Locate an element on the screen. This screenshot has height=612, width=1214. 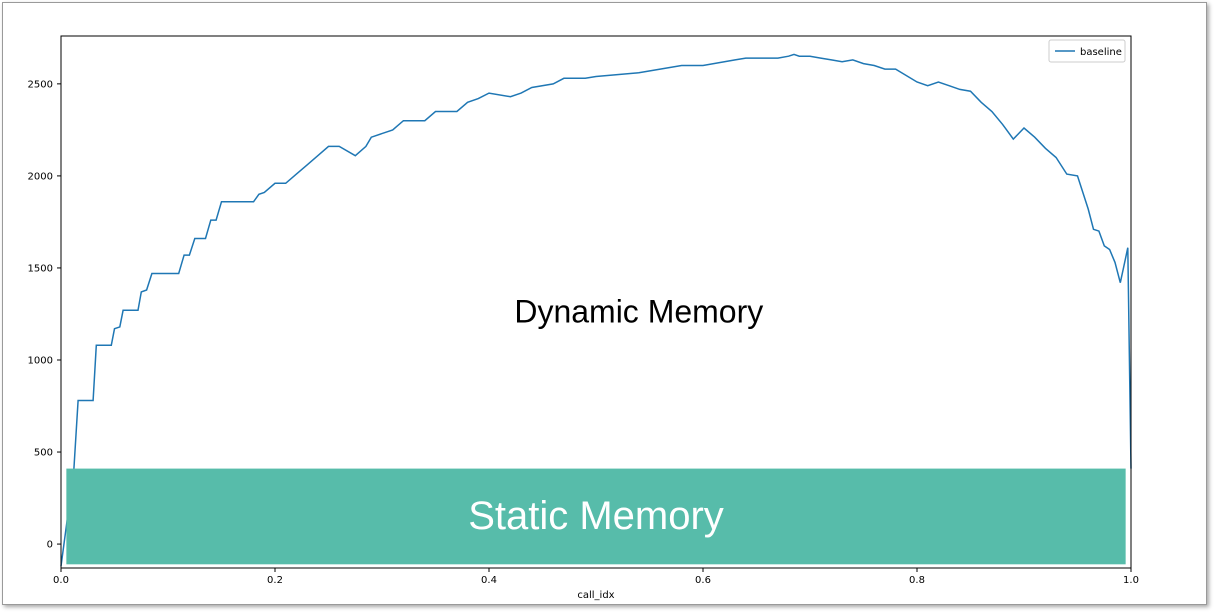
x-tick-label: 0.0 is located at coordinates (61, 580).